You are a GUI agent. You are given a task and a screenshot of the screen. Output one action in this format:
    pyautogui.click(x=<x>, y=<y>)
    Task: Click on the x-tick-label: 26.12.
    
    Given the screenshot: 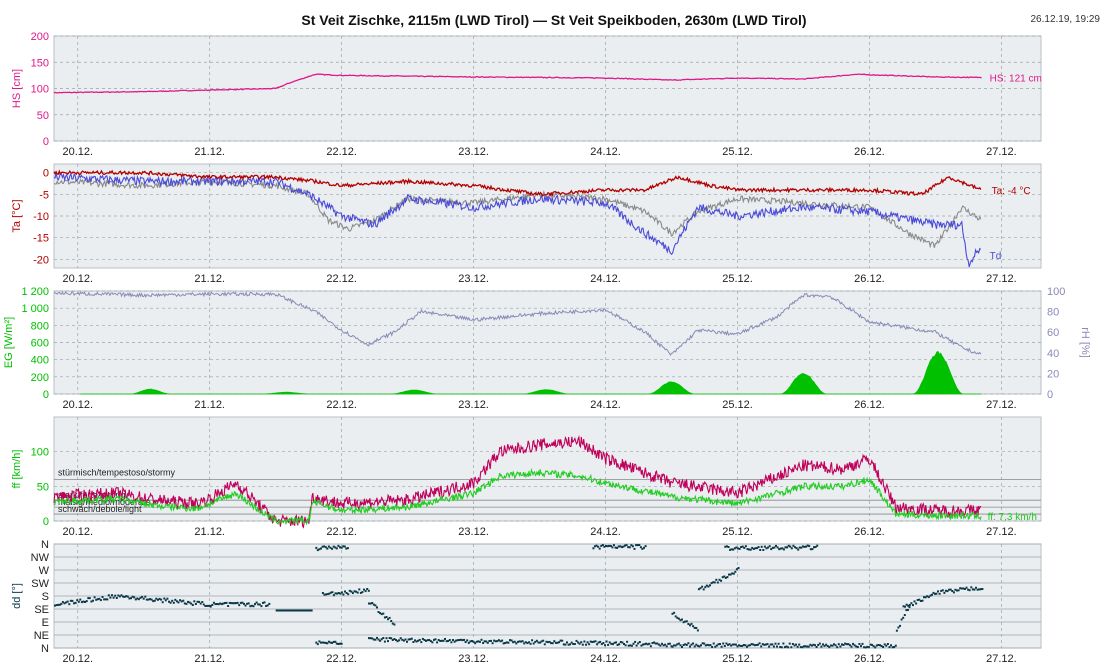 What is the action you would take?
    pyautogui.click(x=869, y=659)
    